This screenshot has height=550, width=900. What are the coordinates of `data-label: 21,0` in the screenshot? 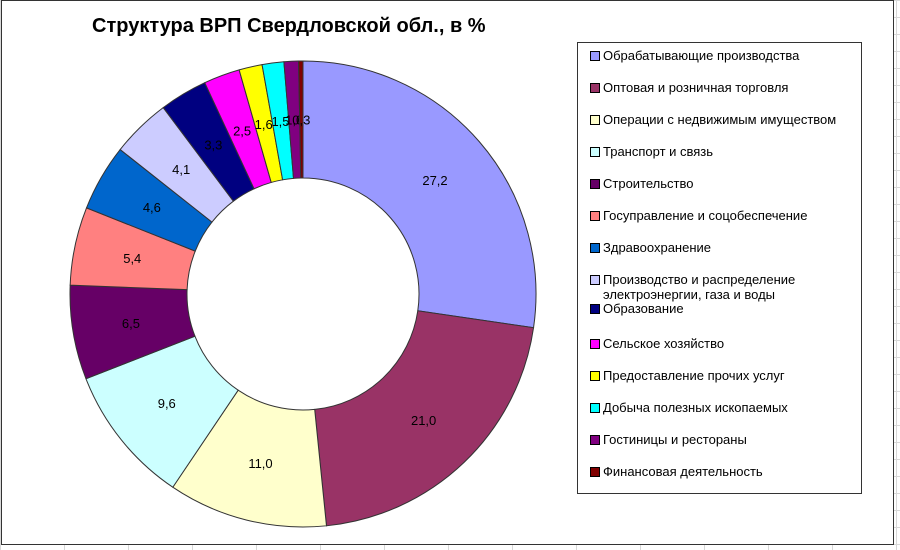 It's located at (423, 420).